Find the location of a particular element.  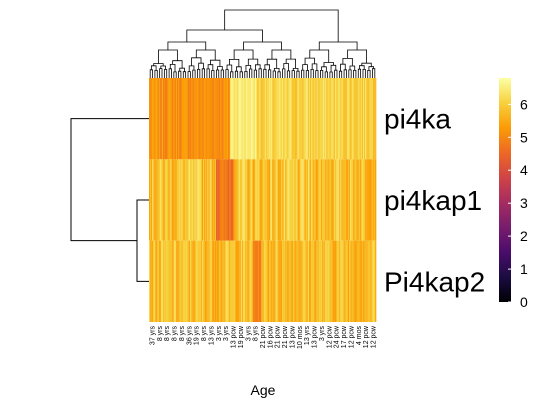

column-label: 19 yrs is located at coordinates (197, 336).